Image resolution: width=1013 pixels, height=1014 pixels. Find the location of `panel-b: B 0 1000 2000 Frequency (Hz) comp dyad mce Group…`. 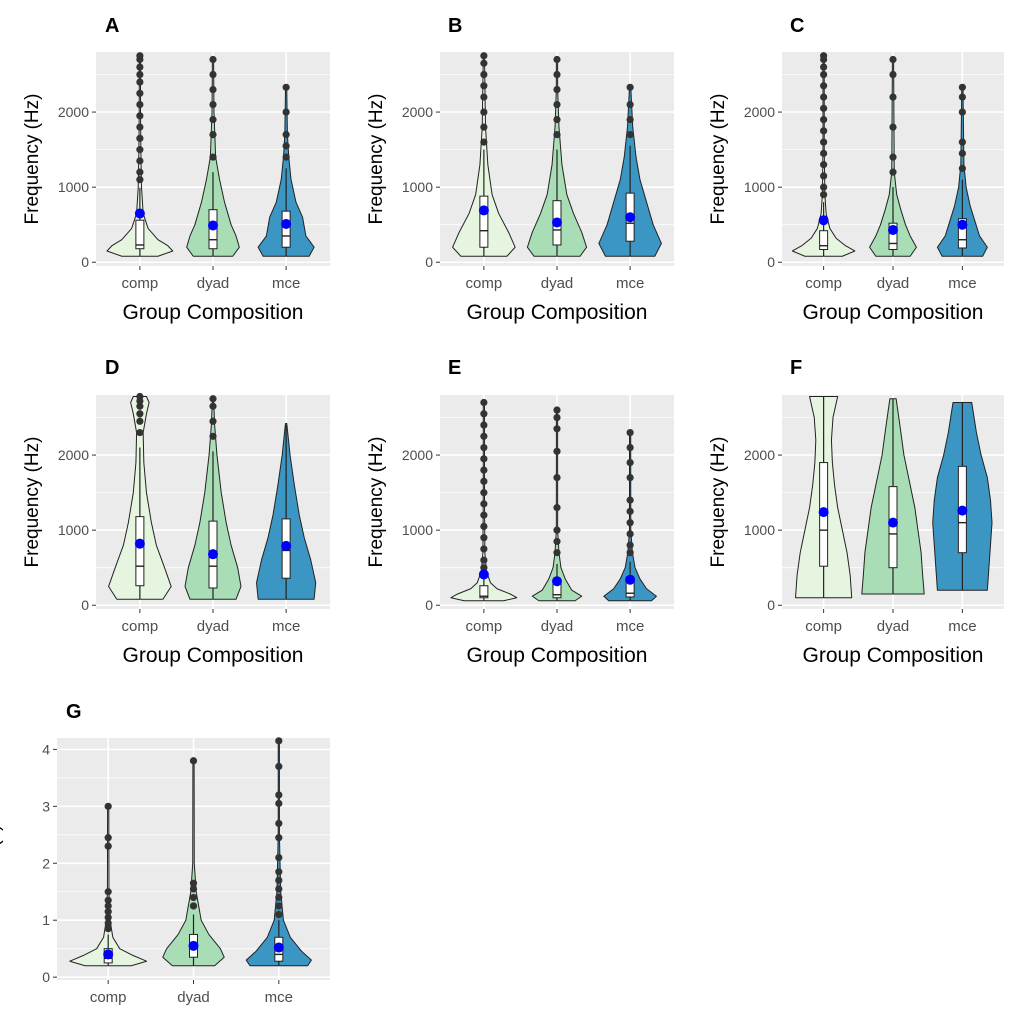

panel-b: B 0 1000 2000 Frequency (Hz) comp dyad mce Group… is located at coordinates (520, 169).